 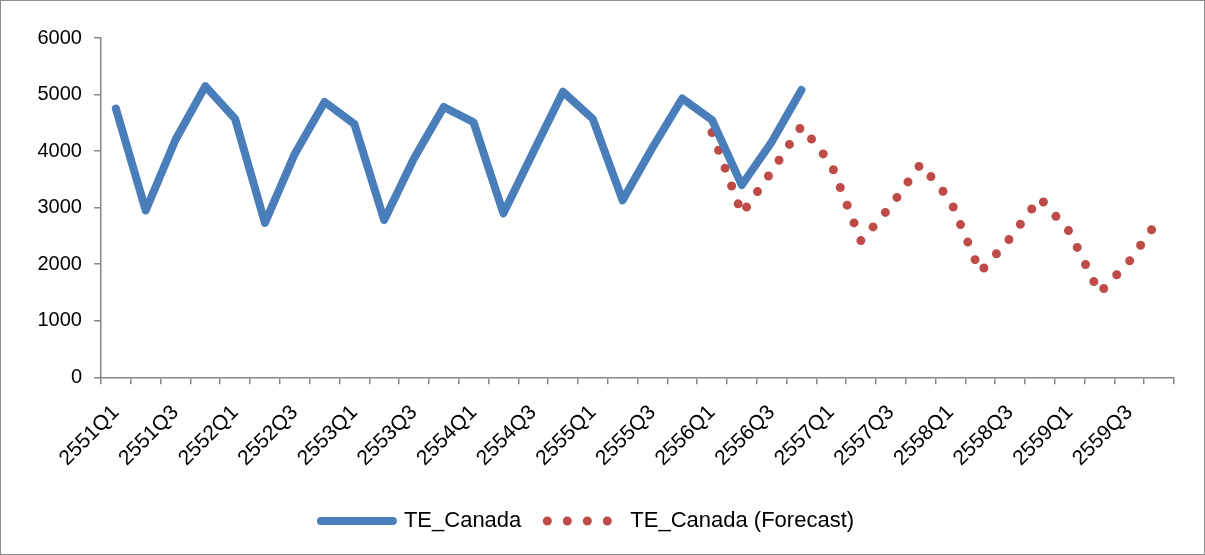 What do you see at coordinates (59, 36) in the screenshot?
I see `y-tick-label: 6000` at bounding box center [59, 36].